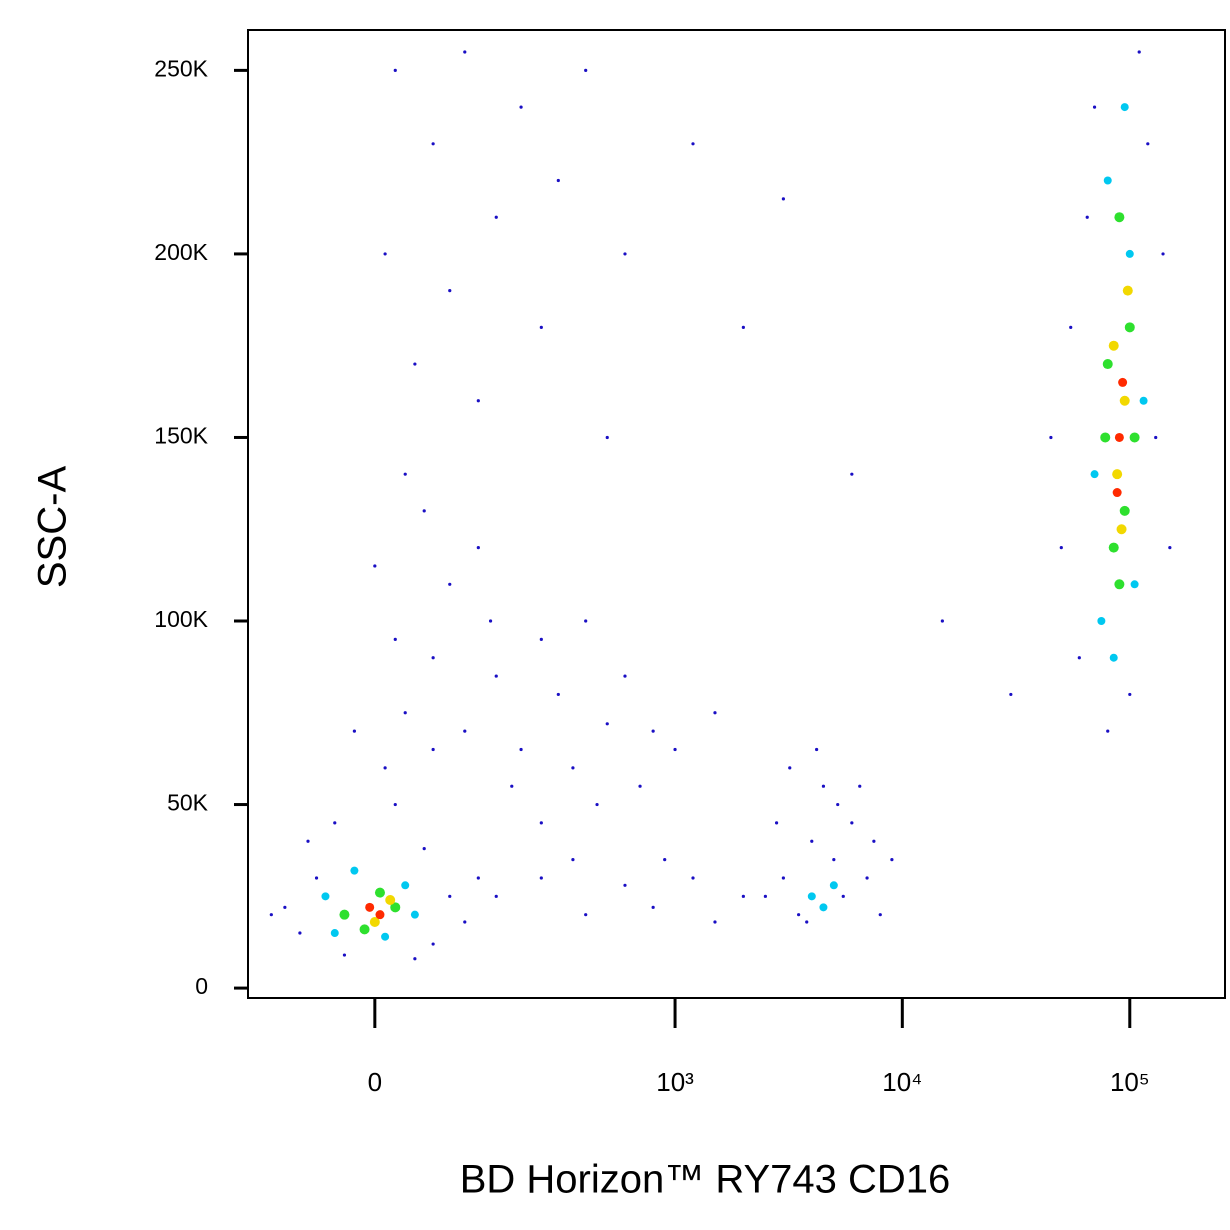 This screenshot has width=1230, height=1230. What do you see at coordinates (1130, 1082) in the screenshot?
I see `x-tick-label: 10⁵` at bounding box center [1130, 1082].